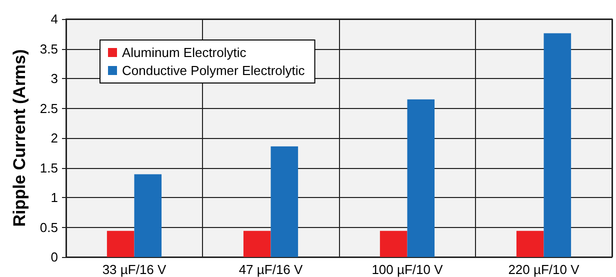  I want to click on y-tick-label: 0.5, so click(49, 227).